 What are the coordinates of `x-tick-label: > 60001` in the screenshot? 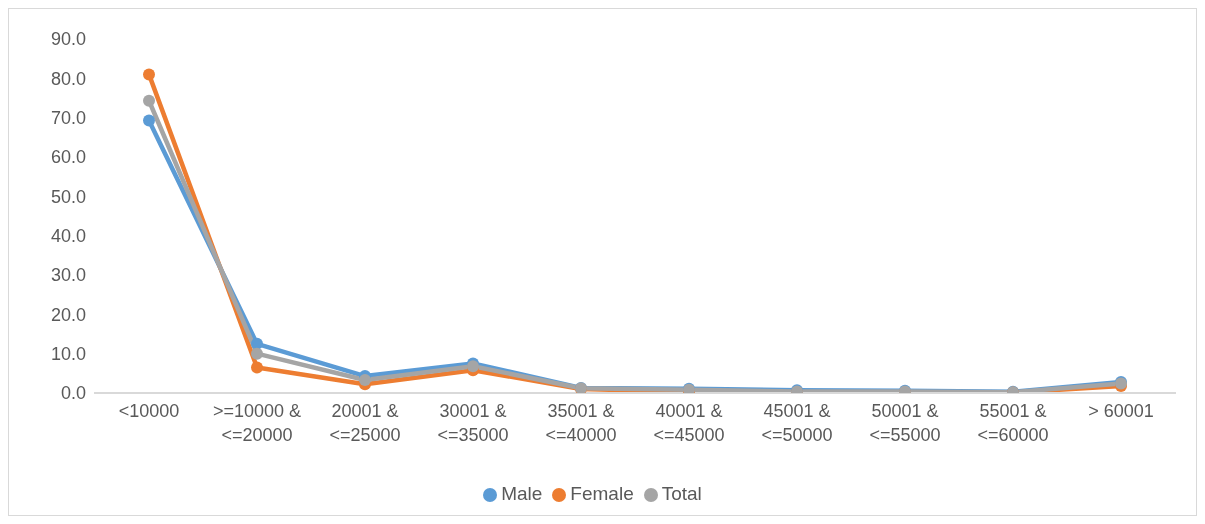 It's located at (1121, 411).